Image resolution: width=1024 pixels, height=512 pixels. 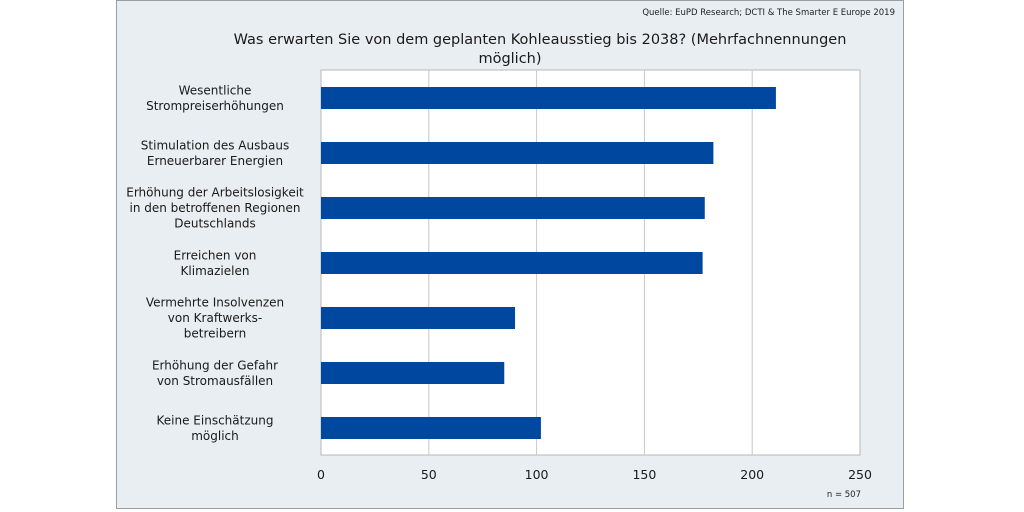 I want to click on category-label-line: von Stromausfällen, so click(x=215, y=381).